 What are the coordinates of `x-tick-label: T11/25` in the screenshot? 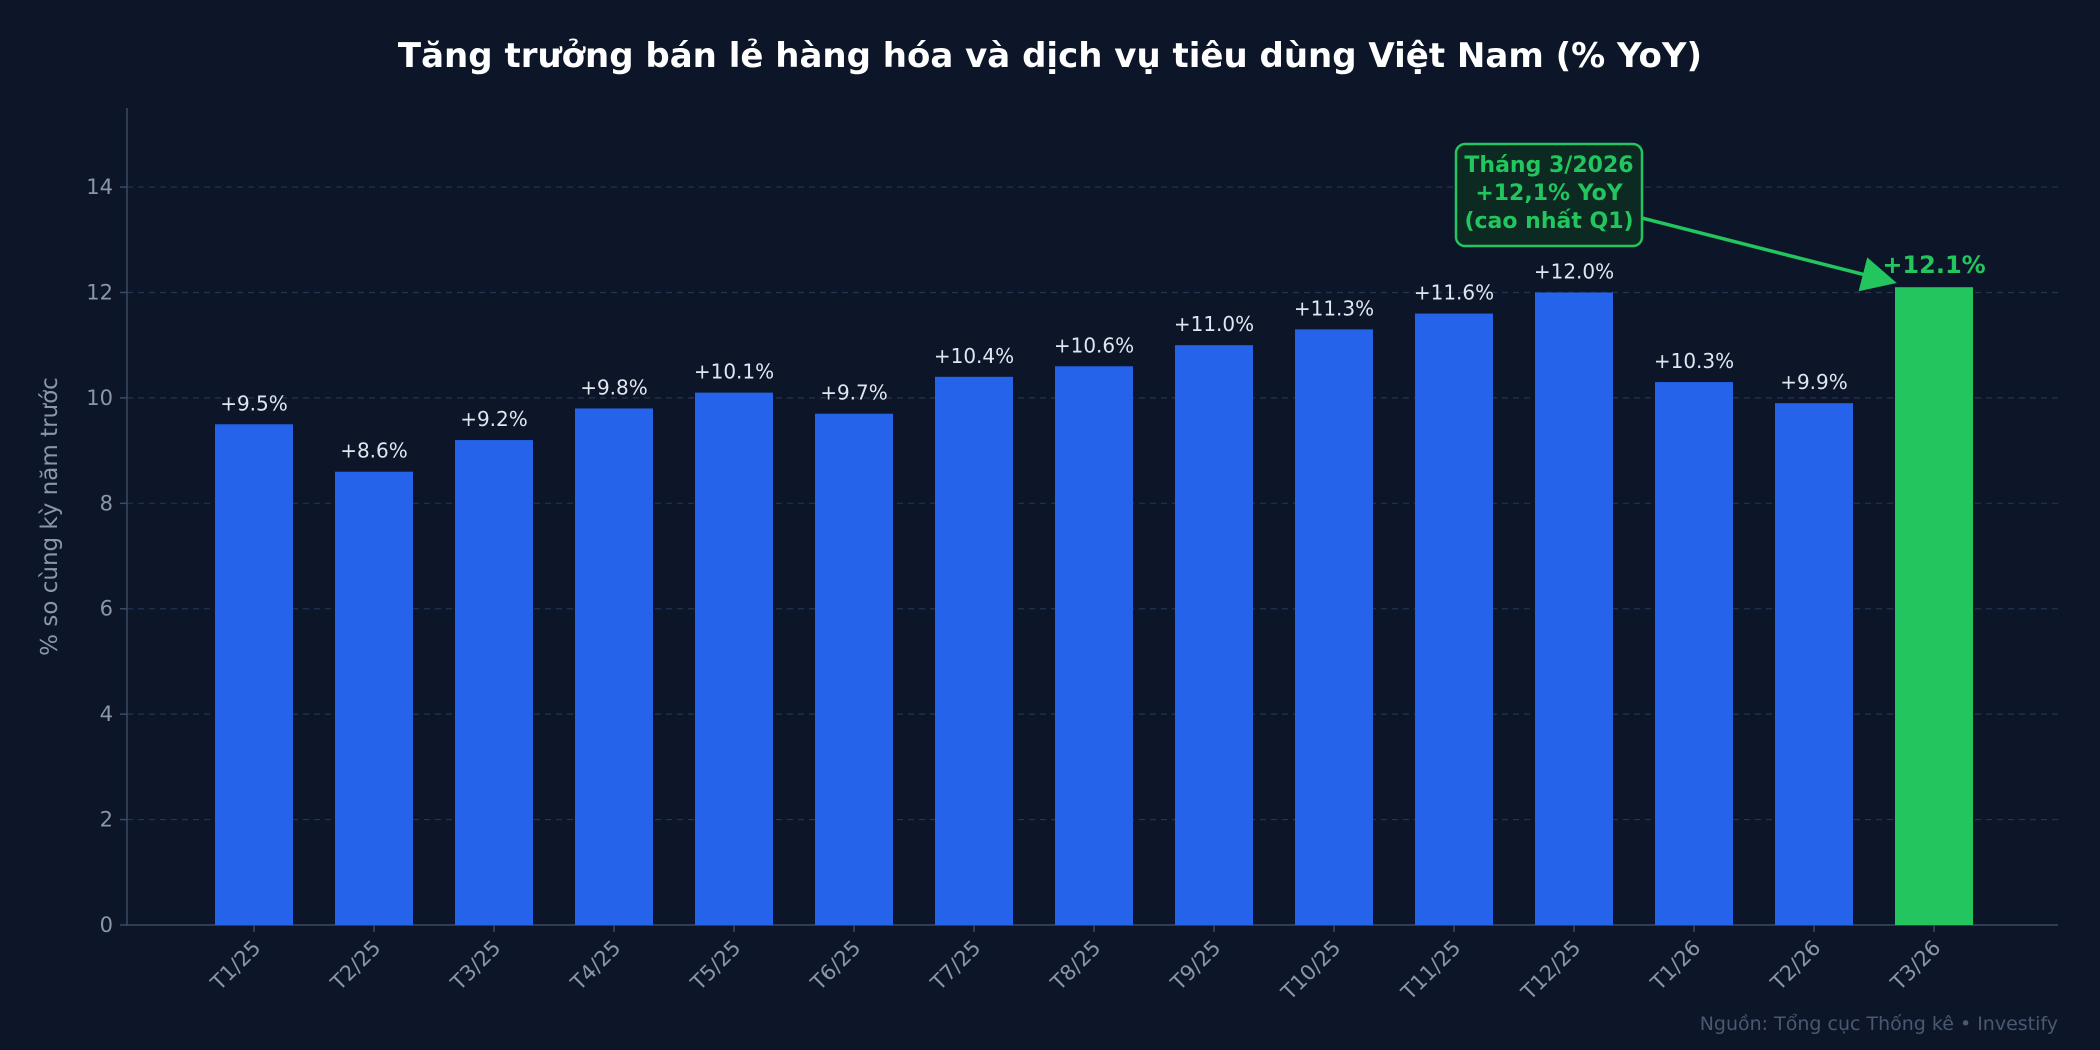 It's located at (1431, 971).